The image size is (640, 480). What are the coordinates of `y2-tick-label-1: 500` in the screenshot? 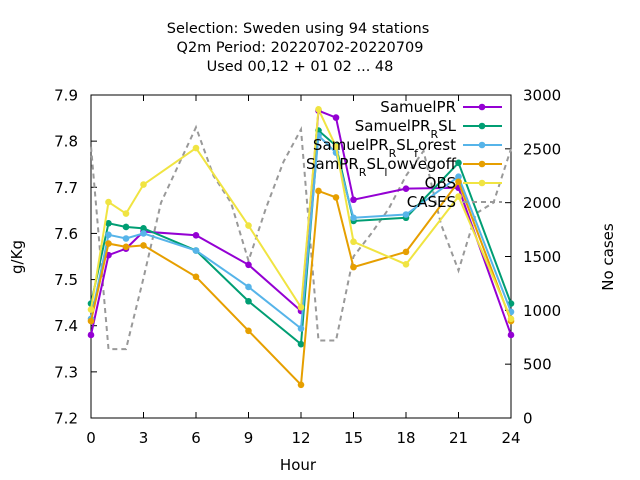 It's located at (537, 365).